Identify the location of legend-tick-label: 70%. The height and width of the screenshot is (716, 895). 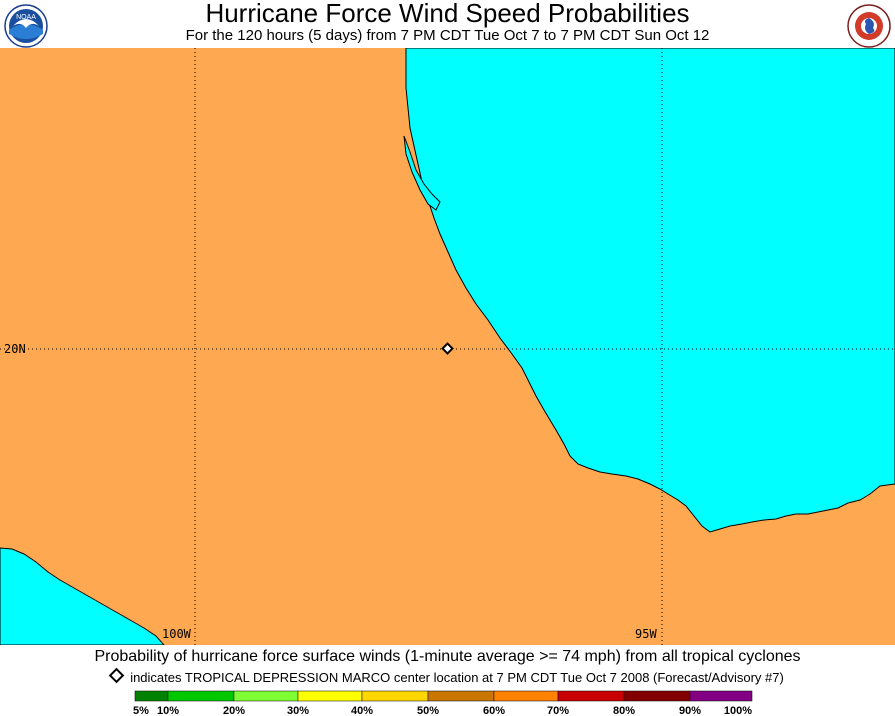
(558, 710).